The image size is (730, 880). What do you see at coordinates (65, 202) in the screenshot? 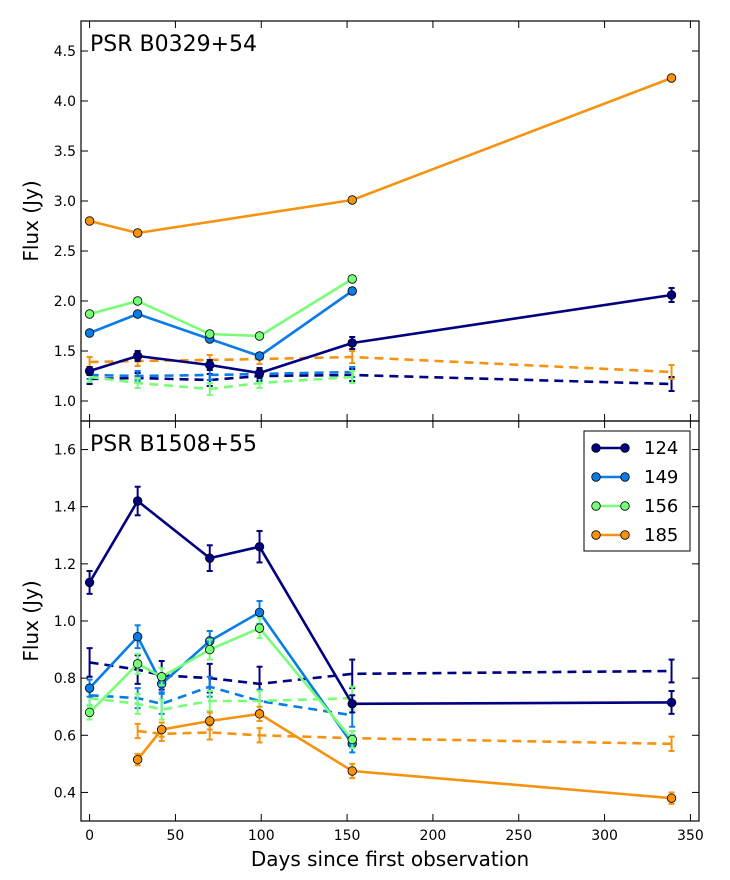
I see `y-tick-label: 3.0` at bounding box center [65, 202].